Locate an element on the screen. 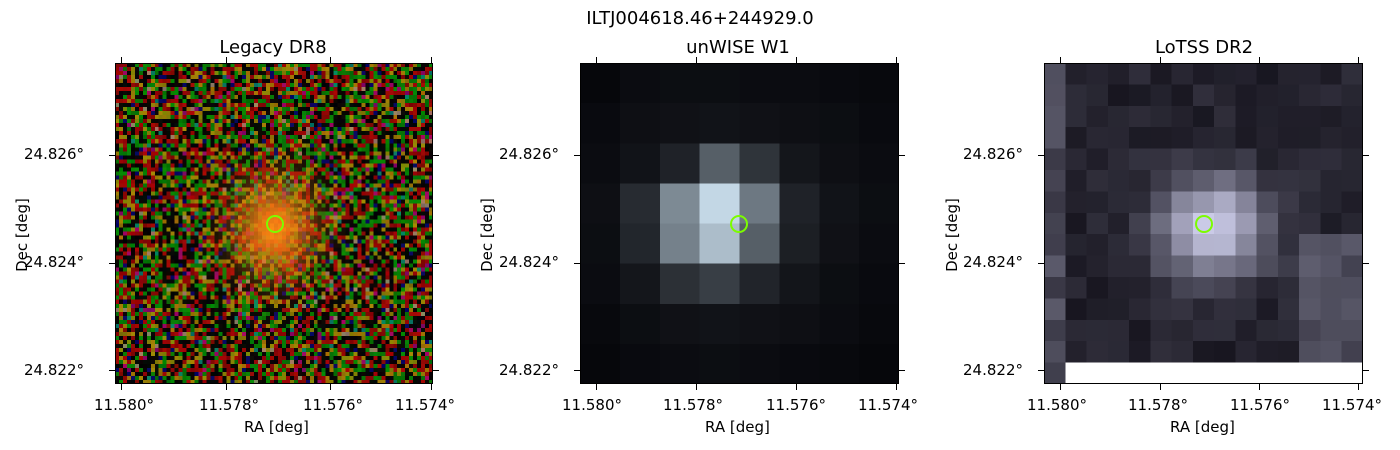 The image size is (1400, 450). xlabel-legacy: RA [deg] is located at coordinates (276, 427).